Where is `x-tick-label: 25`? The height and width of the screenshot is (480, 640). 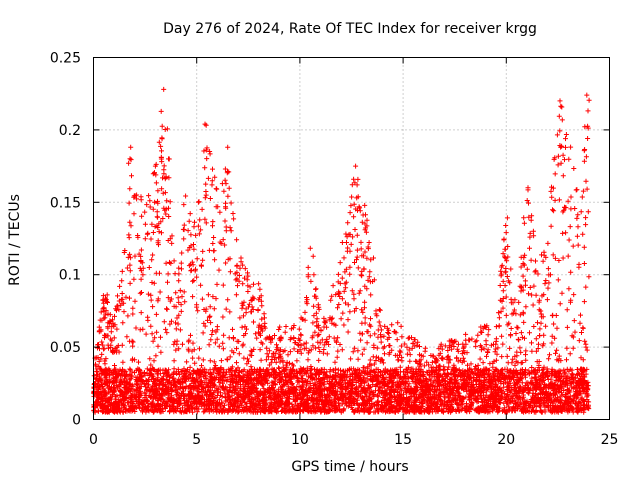
x-tick-label: 25 is located at coordinates (610, 440).